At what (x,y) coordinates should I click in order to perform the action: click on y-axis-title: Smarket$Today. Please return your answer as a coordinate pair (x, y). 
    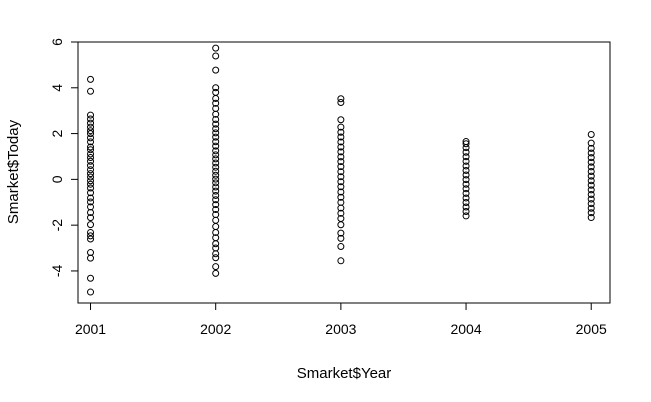
    Looking at the image, I should click on (13, 171).